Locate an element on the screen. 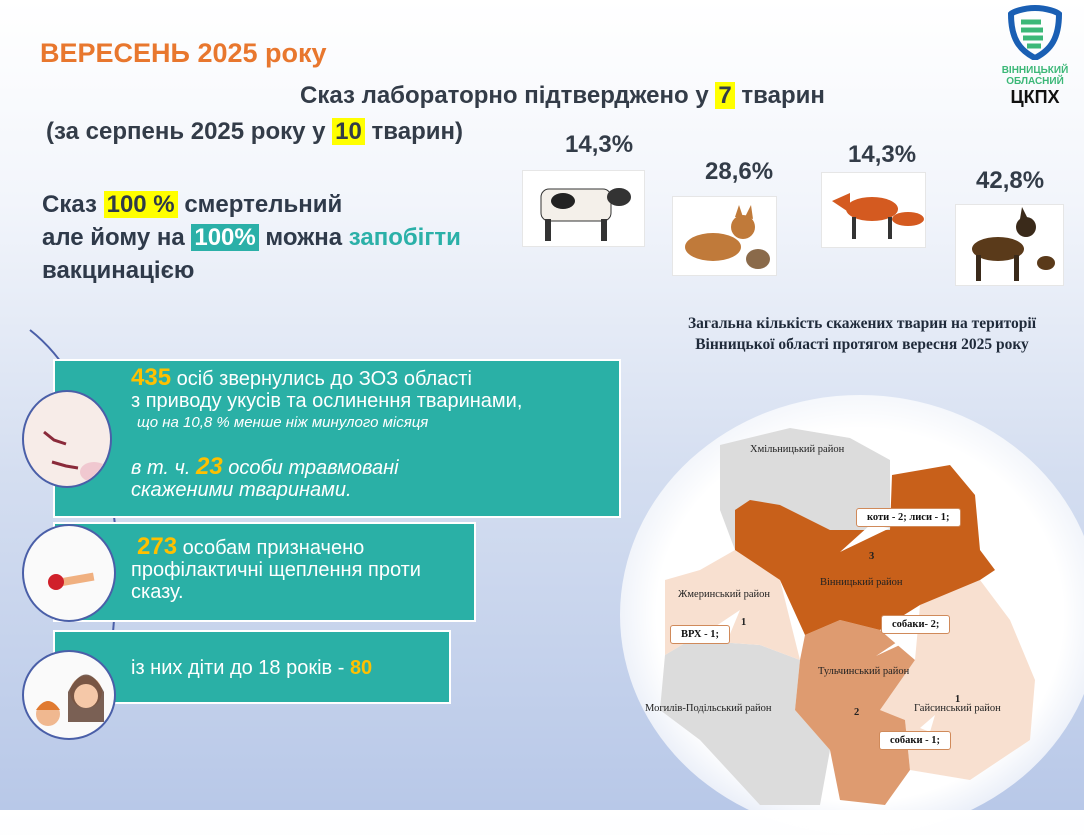 The width and height of the screenshot is (1084, 835). fox-image is located at coordinates (873, 210).